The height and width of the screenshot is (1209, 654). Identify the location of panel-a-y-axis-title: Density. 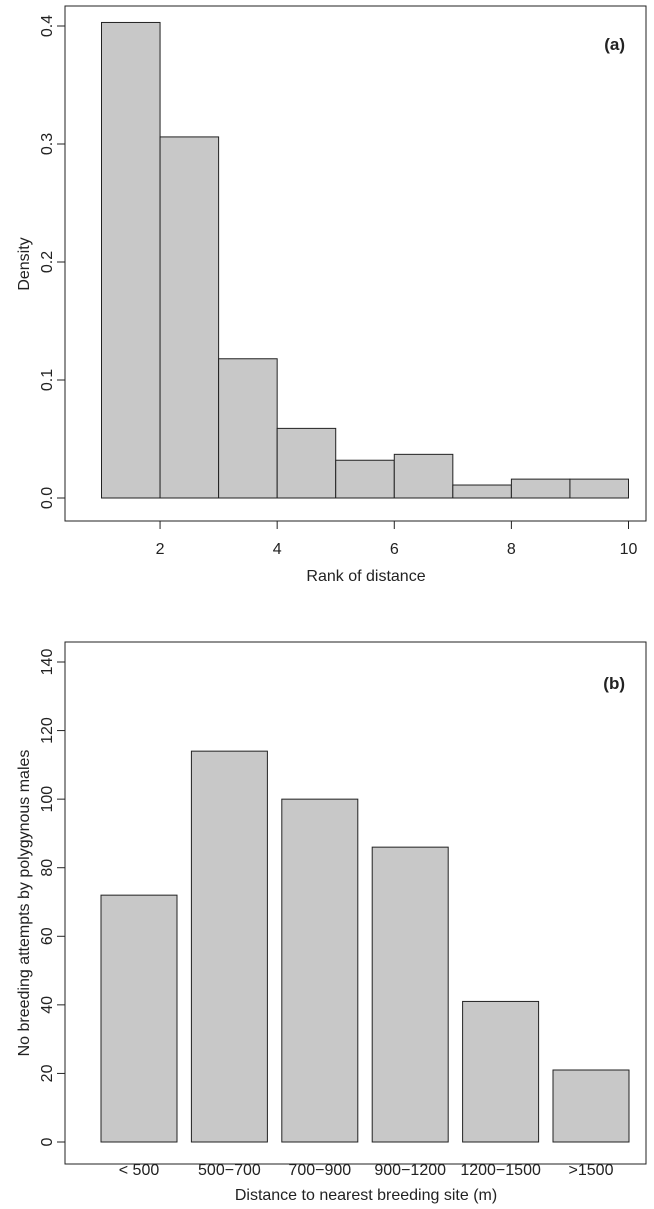
(24, 263).